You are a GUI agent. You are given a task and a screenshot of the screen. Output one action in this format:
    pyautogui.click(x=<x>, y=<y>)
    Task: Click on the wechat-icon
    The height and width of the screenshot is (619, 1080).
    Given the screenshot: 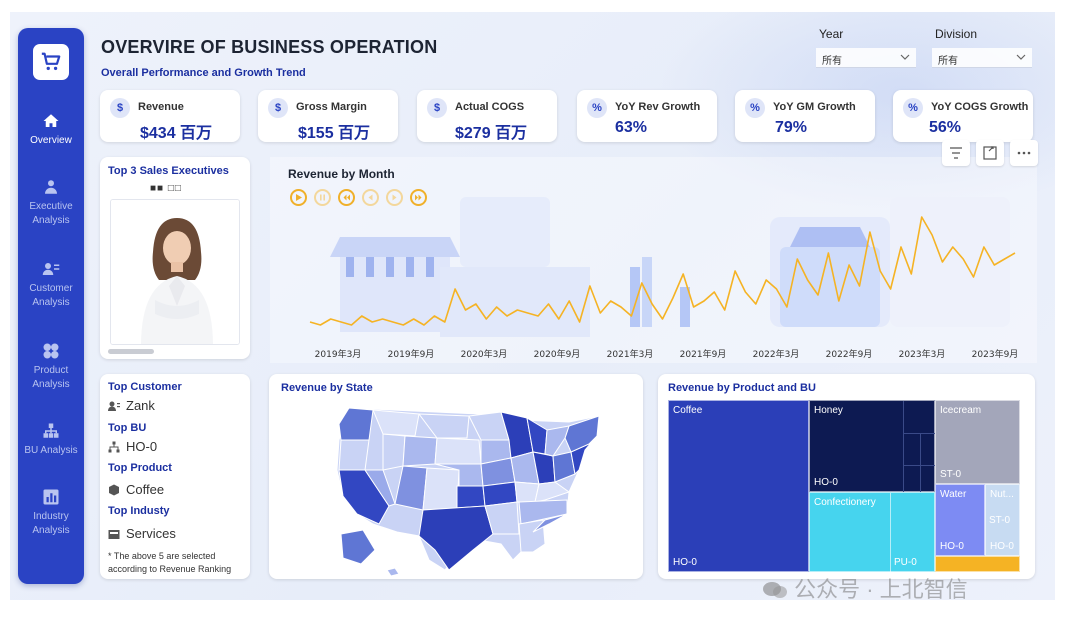 What is the action you would take?
    pyautogui.click(x=775, y=590)
    